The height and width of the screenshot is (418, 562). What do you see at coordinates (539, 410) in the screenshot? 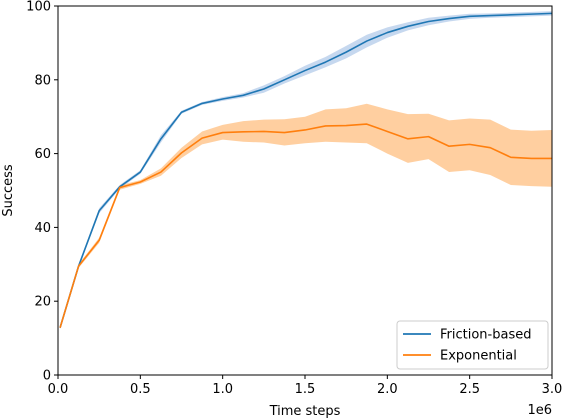
I see `x-axis-multiplier: 1e6` at bounding box center [539, 410].